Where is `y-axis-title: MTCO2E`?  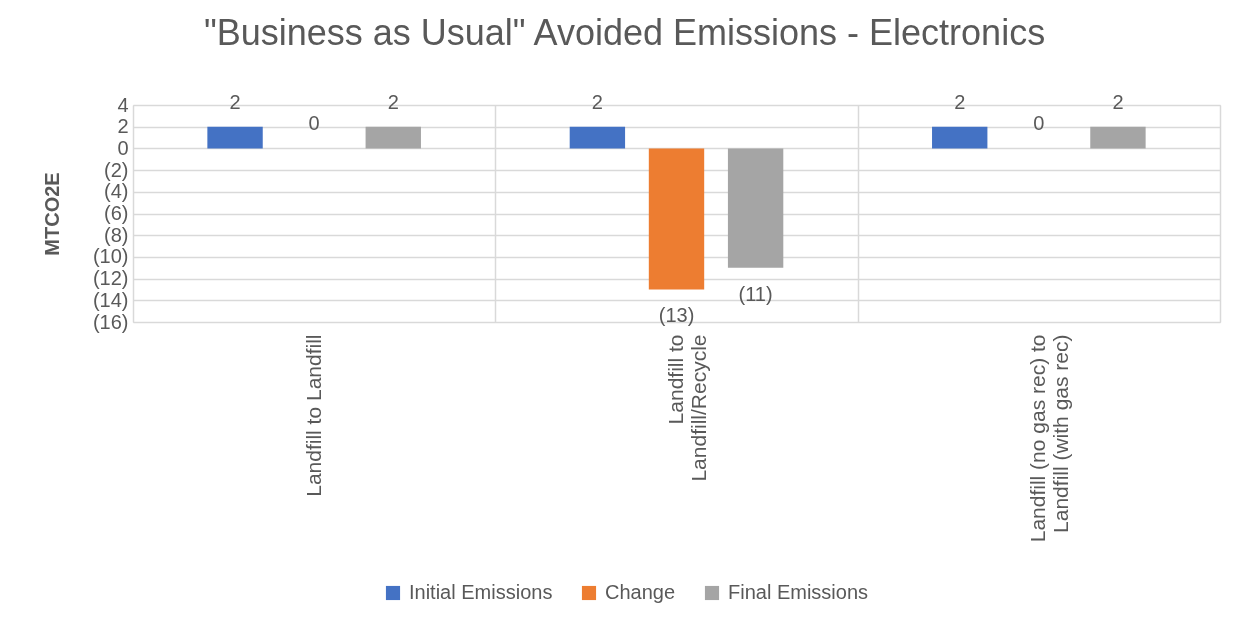 y-axis-title: MTCO2E is located at coordinates (51, 214).